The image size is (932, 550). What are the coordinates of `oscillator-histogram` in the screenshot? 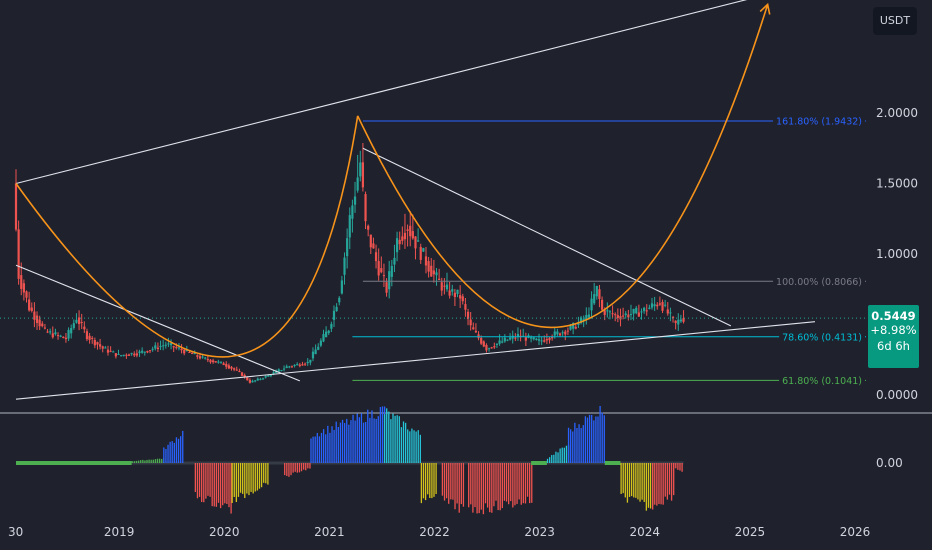 It's located at (350, 460).